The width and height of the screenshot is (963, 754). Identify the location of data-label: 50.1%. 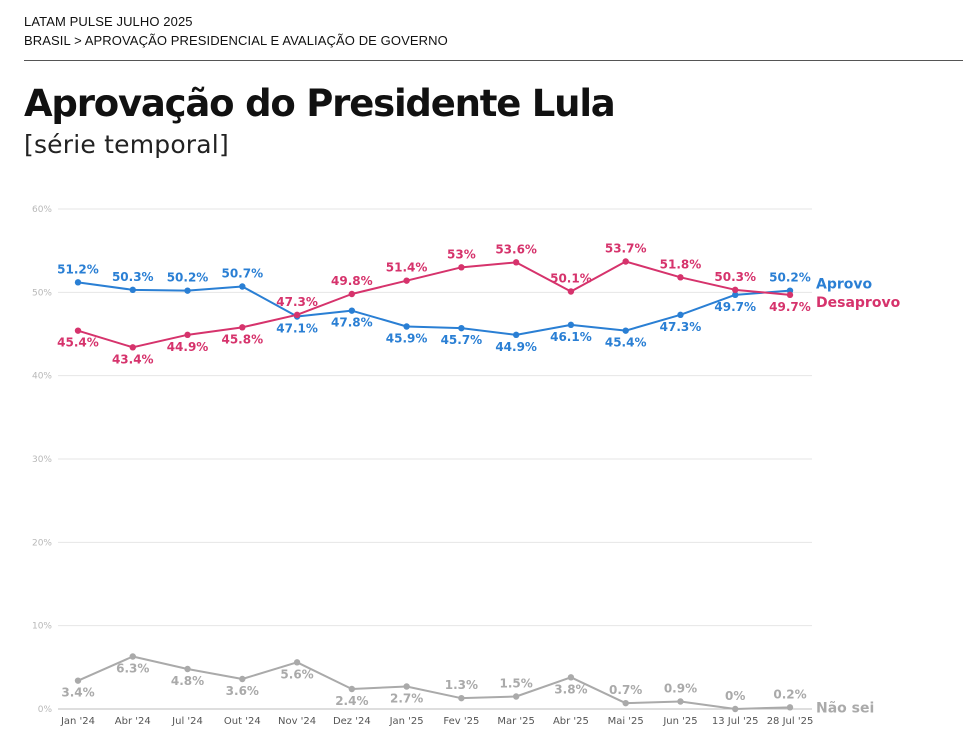
(571, 279).